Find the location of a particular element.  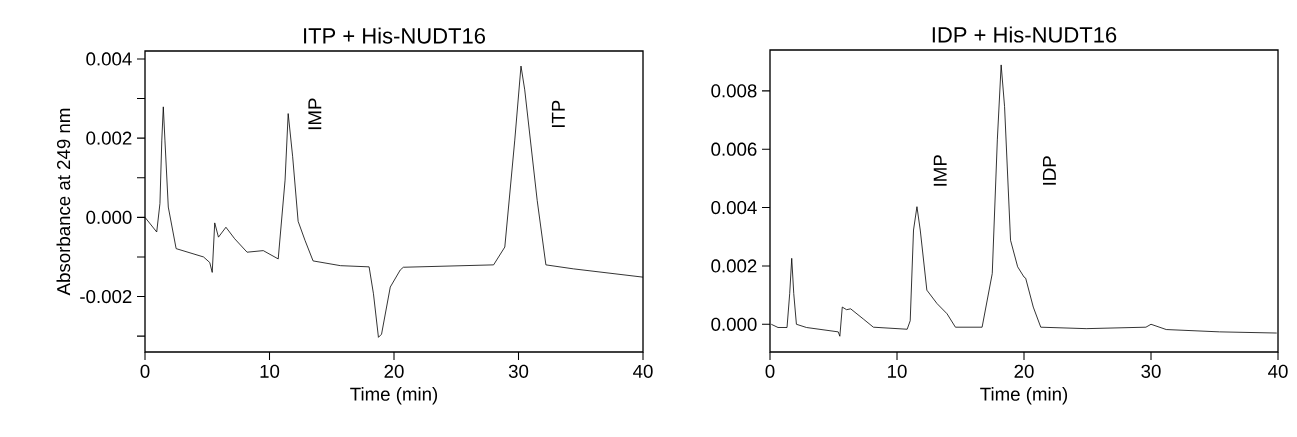

chart-title: ITP + His-NUDT16 is located at coordinates (394, 35).